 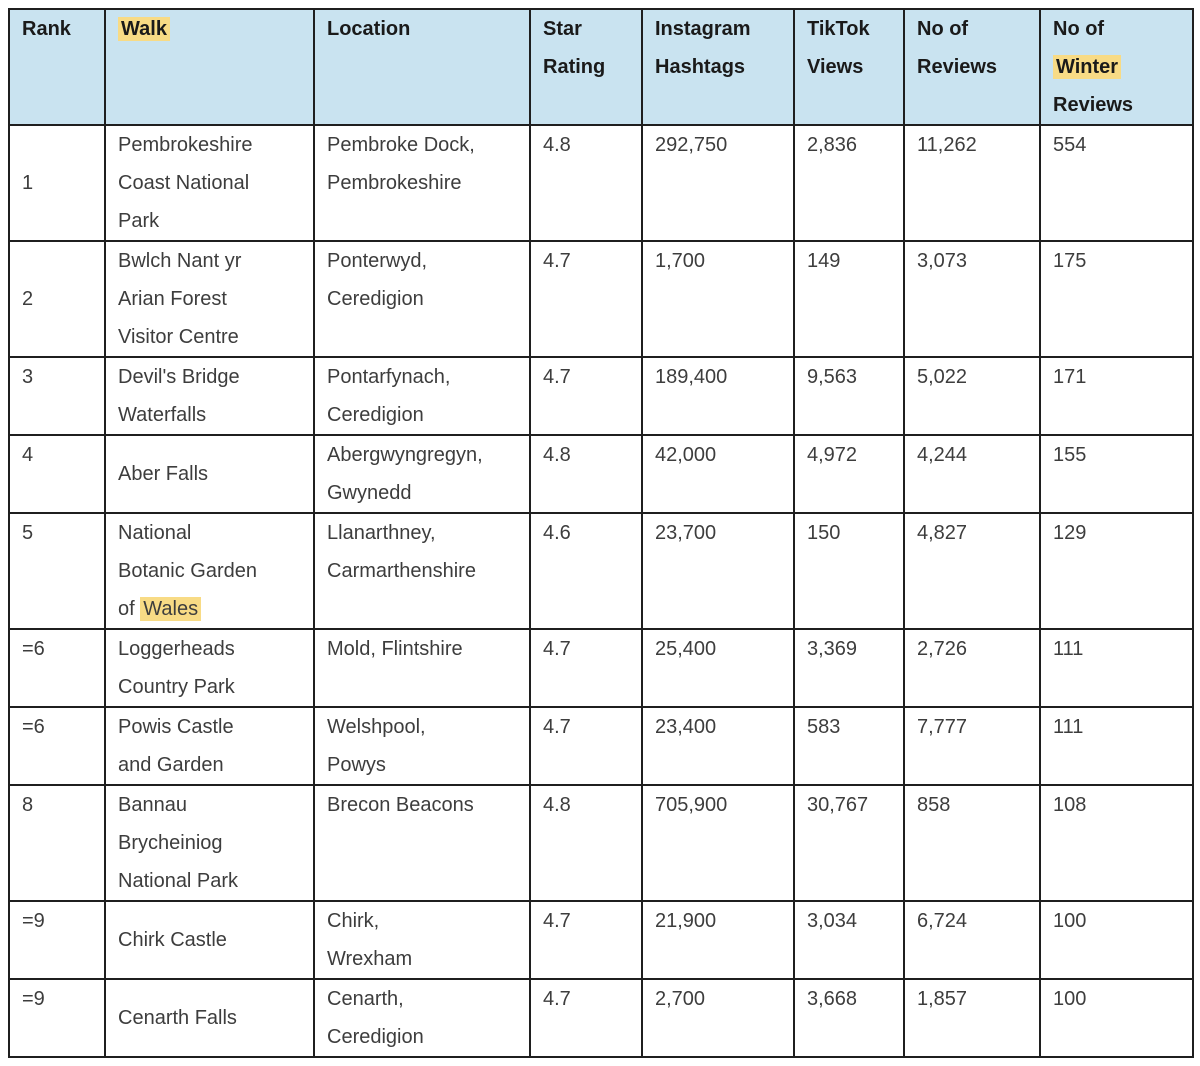 I want to click on cell-walk: Powis Castle and Garden, so click(x=209, y=746).